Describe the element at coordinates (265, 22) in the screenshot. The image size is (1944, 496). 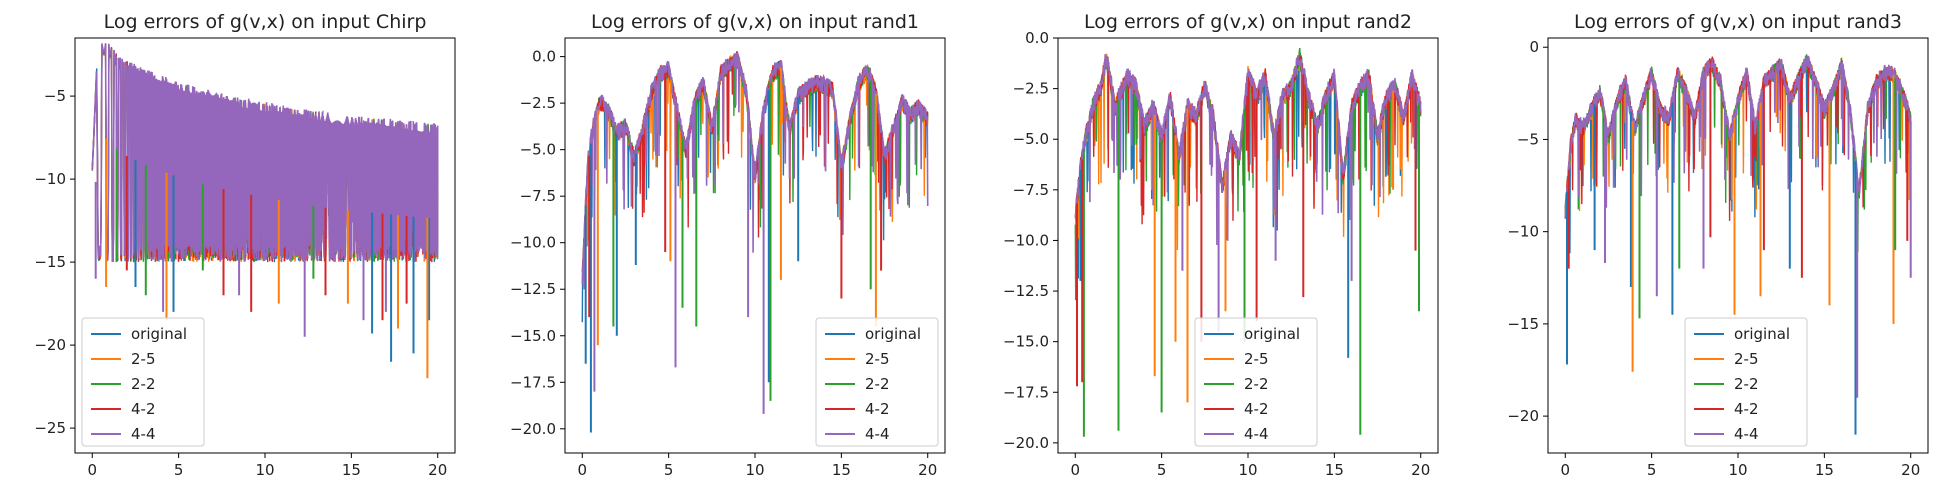
I see `chart-title: Log errors of g(v,x) on input Chirp` at that location.